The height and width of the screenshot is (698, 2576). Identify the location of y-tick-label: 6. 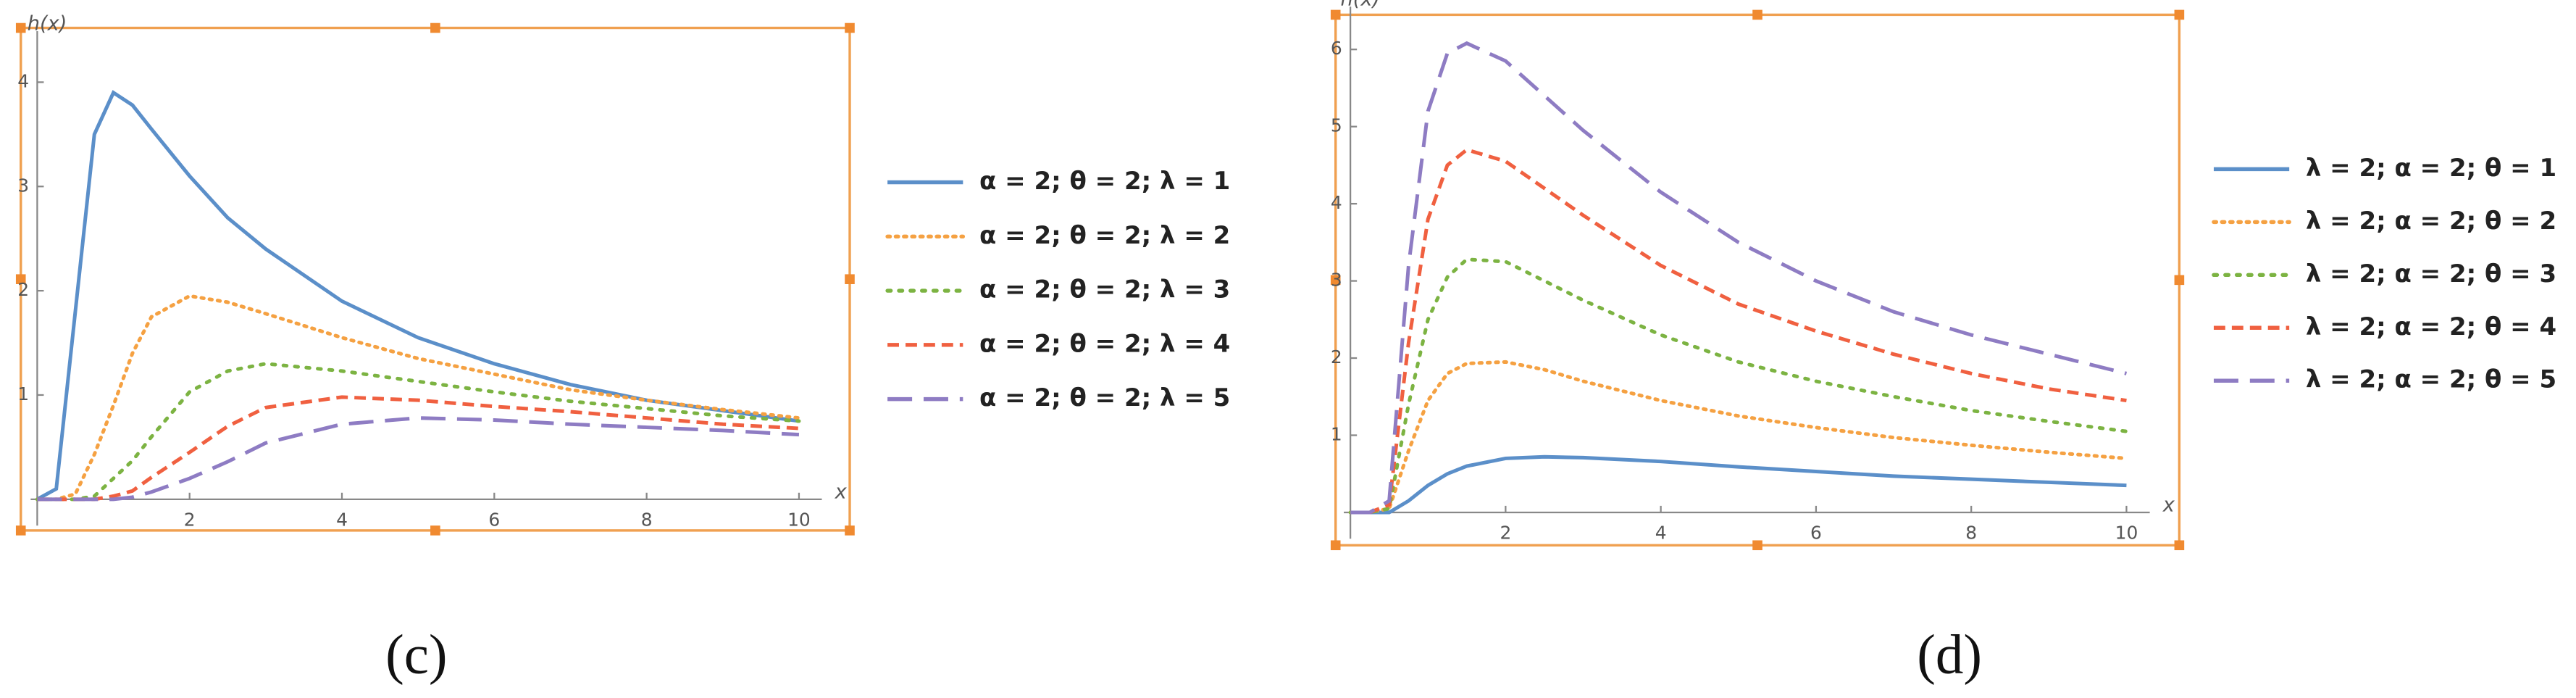
(1336, 48).